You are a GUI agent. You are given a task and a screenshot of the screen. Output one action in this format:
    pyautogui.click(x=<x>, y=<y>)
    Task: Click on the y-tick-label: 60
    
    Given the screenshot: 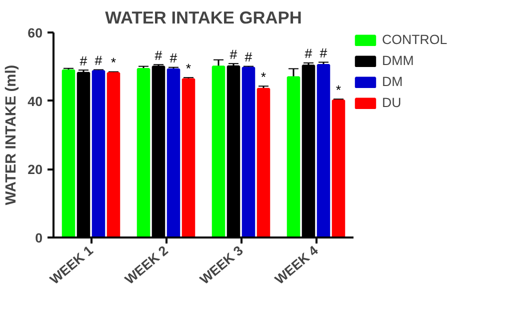 What is the action you would take?
    pyautogui.click(x=35, y=33)
    